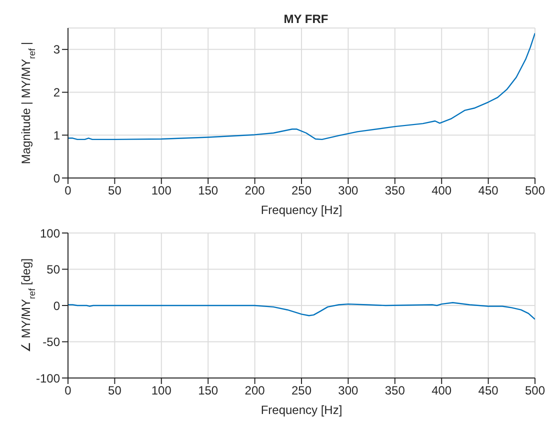 Image resolution: width=547 pixels, height=428 pixels. What do you see at coordinates (56, 135) in the screenshot?
I see `y-tick-label: 1` at bounding box center [56, 135].